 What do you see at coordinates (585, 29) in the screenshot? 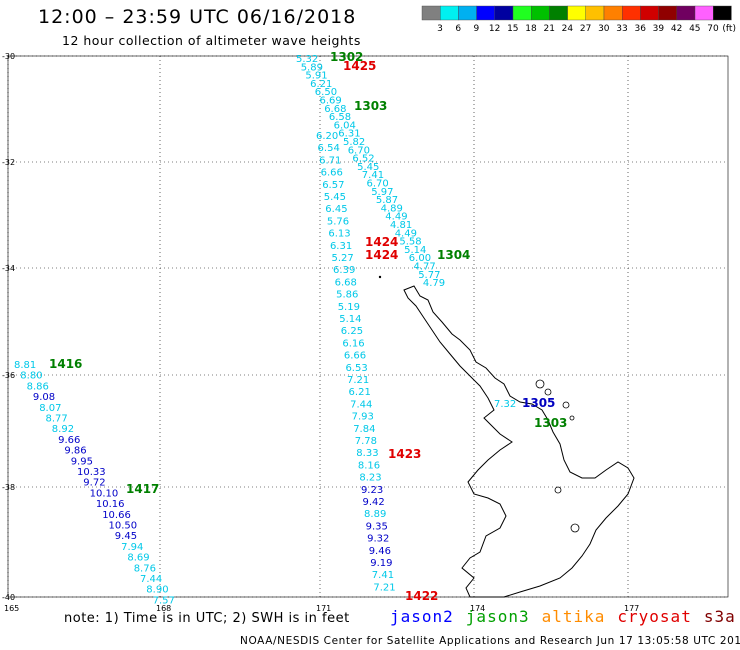
I see `legend-label: 27` at bounding box center [585, 29].